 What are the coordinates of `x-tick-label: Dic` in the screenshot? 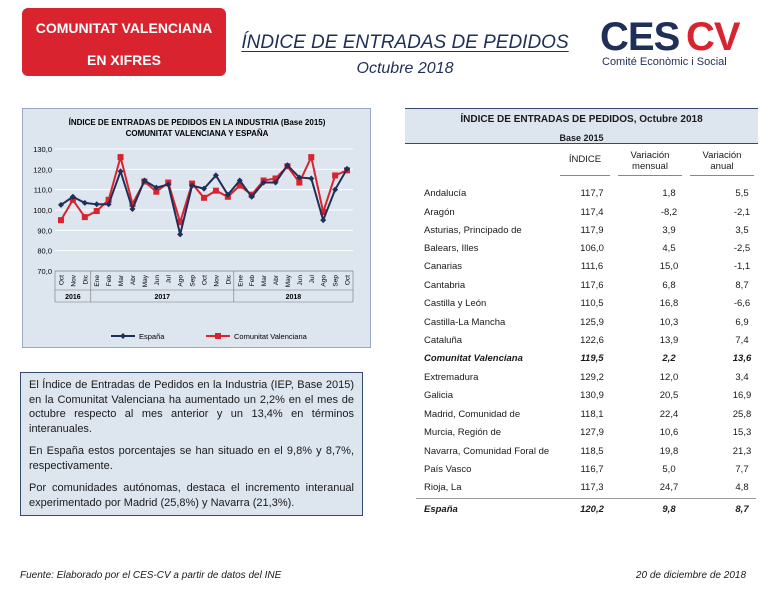 It's located at (85, 279).